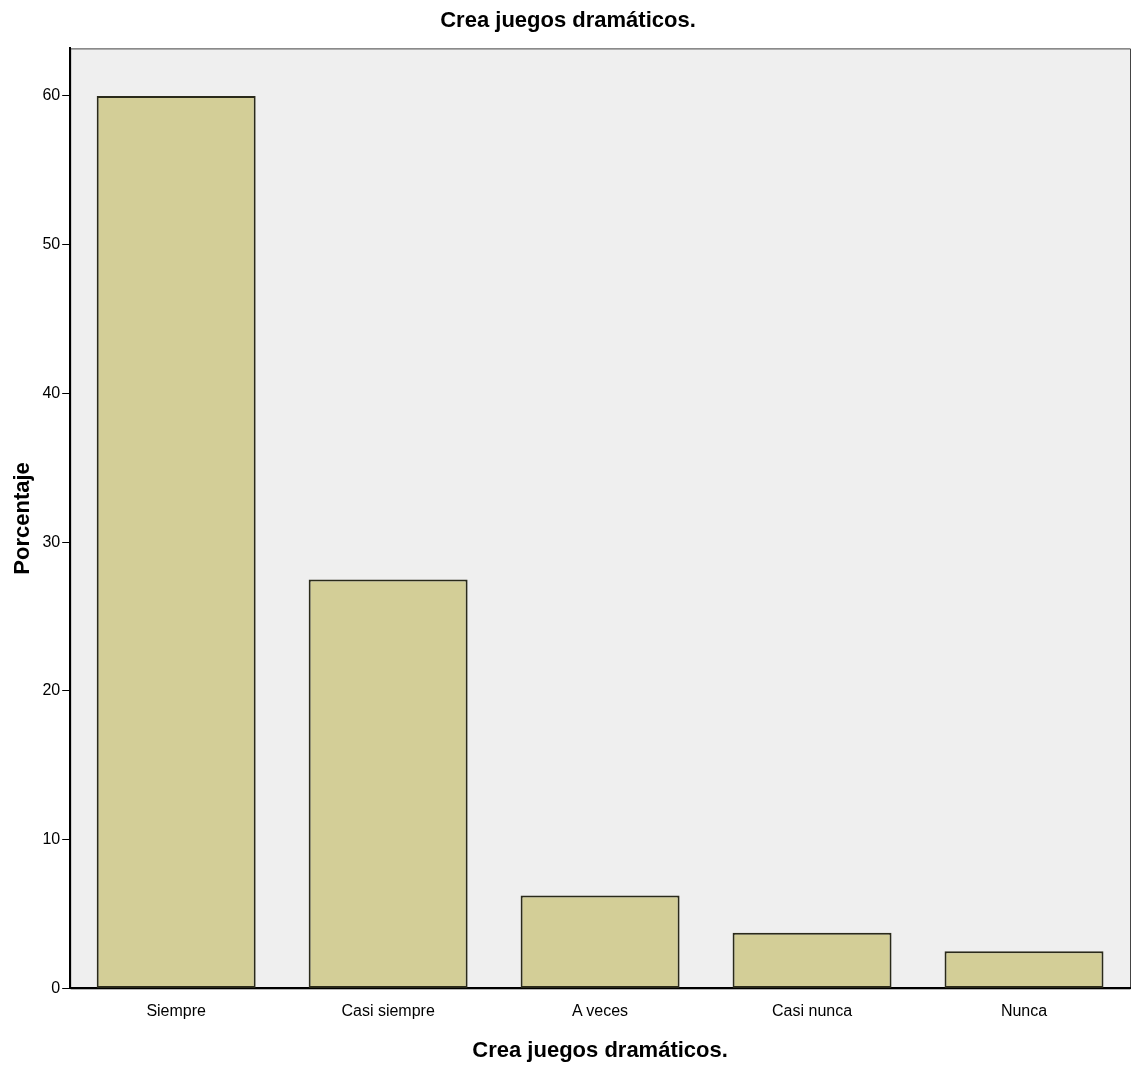 The width and height of the screenshot is (1131, 1078). What do you see at coordinates (568, 20) in the screenshot?
I see `chart-title: Crea juegos dramáticos.` at bounding box center [568, 20].